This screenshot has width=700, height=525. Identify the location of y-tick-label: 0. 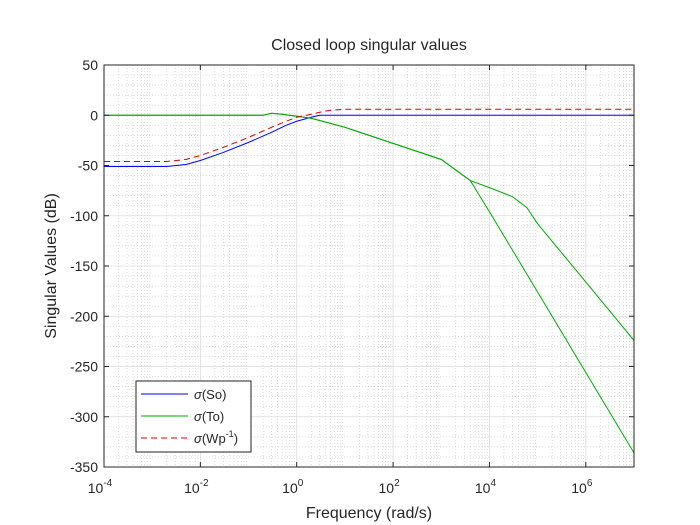
(94, 115).